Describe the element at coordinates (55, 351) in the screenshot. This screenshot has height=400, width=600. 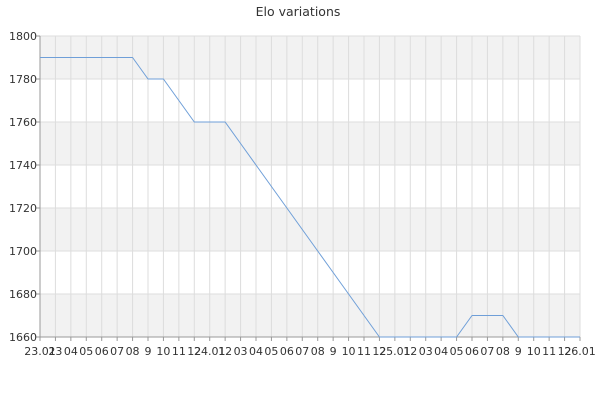
I see `x-tick-label: 23` at that location.